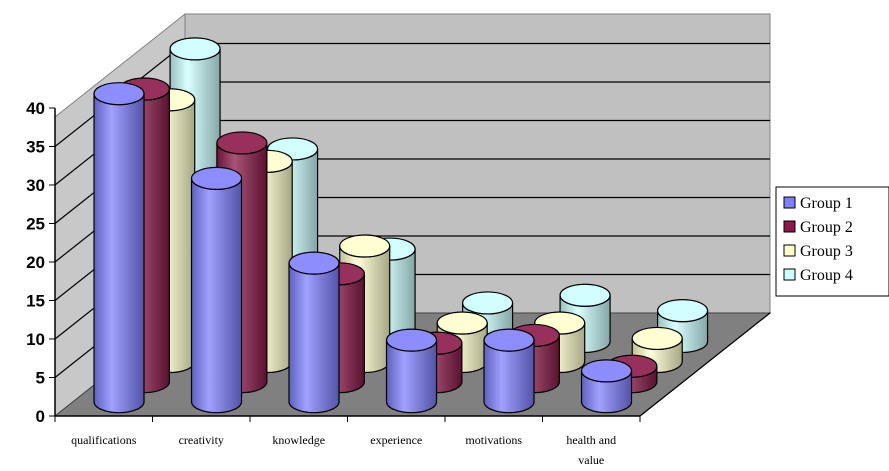 This screenshot has height=471, width=889. I want to click on x-tick-label: experience, so click(396, 440).